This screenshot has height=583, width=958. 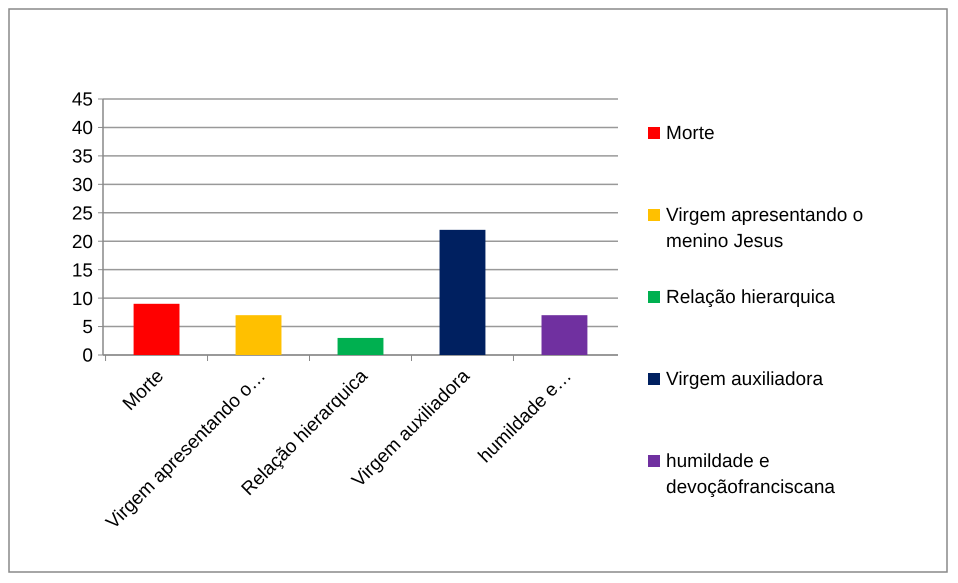 I want to click on legend-label: Virgem apresentando o menino Jesus, so click(x=765, y=228).